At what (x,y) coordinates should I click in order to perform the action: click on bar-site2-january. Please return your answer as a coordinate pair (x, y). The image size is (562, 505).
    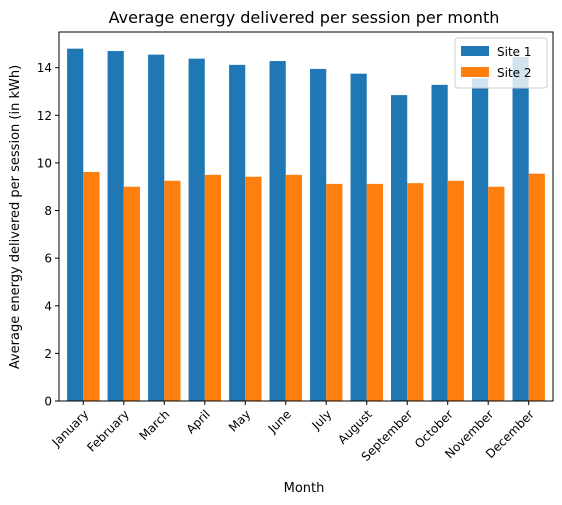
    Looking at the image, I should click on (91, 286).